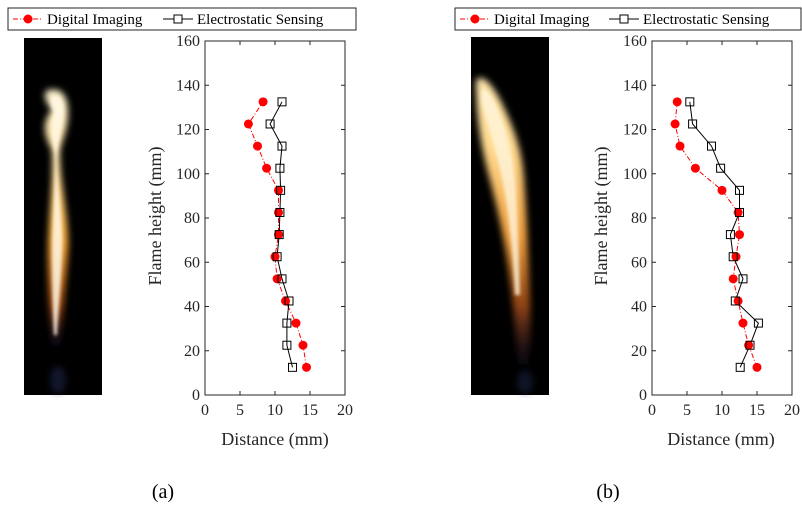 The height and width of the screenshot is (507, 802). I want to click on y-axis-label-b: Flame height (mm), so click(601, 216).